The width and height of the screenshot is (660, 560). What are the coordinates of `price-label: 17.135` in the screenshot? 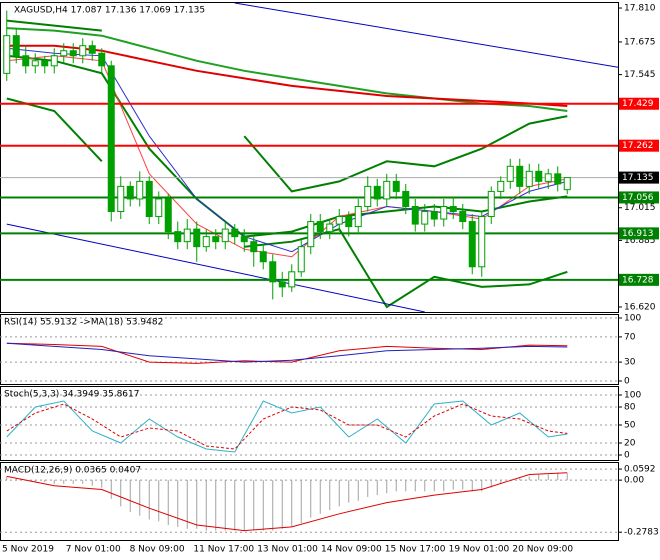 It's located at (638, 178).